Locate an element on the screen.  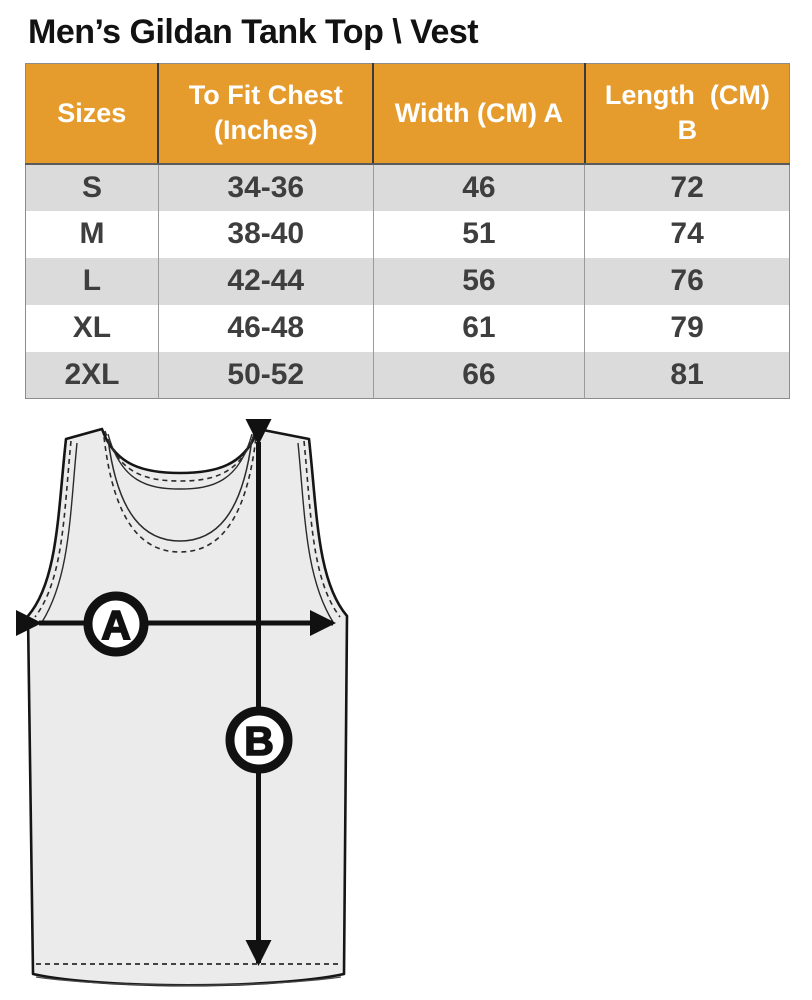
left-armhole-inner-edge is located at coordinates (59, 532).